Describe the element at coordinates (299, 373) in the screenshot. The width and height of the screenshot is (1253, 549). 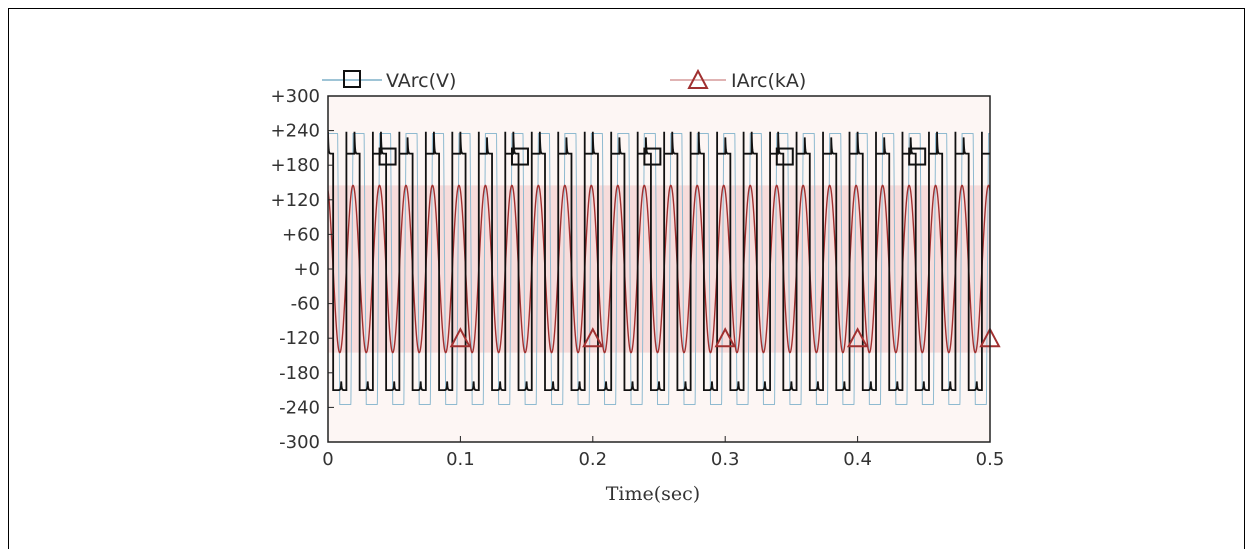
I see `y-tick-label: -180` at that location.